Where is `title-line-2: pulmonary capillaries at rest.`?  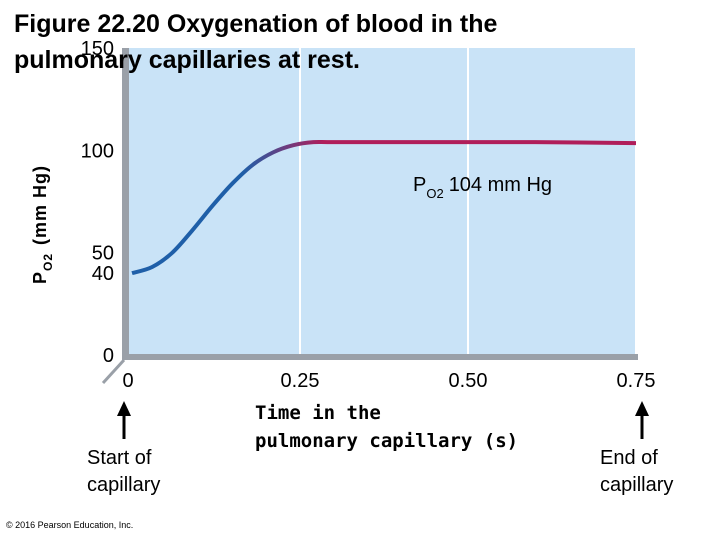
title-line-2: pulmonary capillaries at rest. is located at coordinates (187, 60).